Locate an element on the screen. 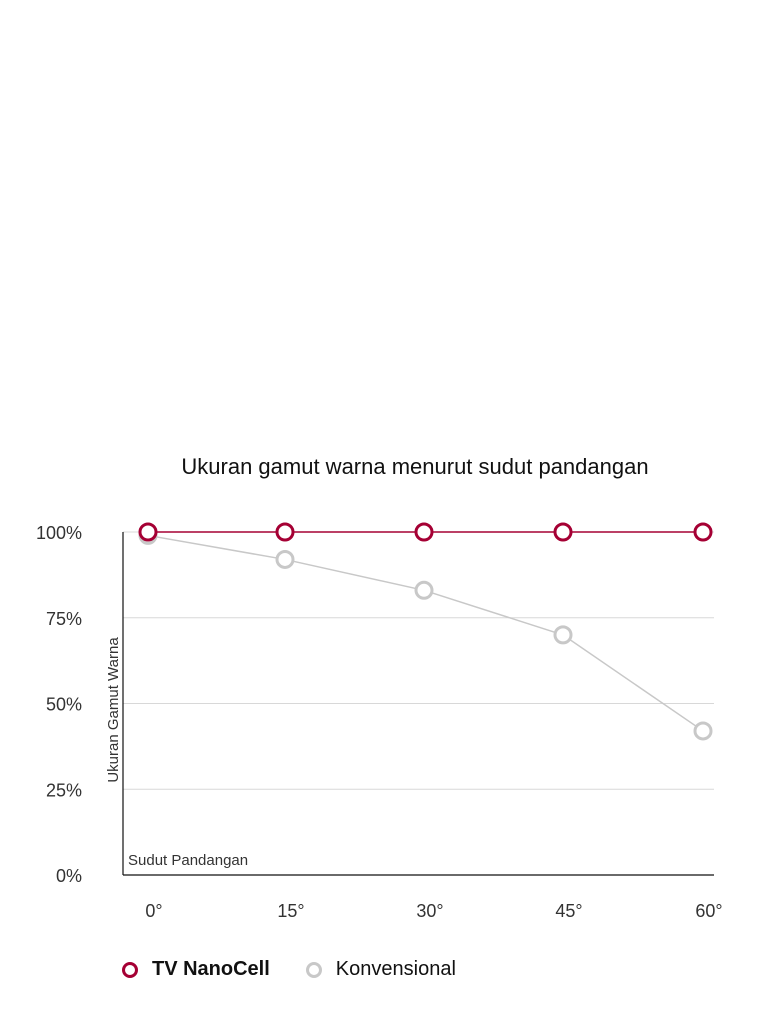  y-axis-label: Ukuran Gamut Warna is located at coordinates (113, 710).